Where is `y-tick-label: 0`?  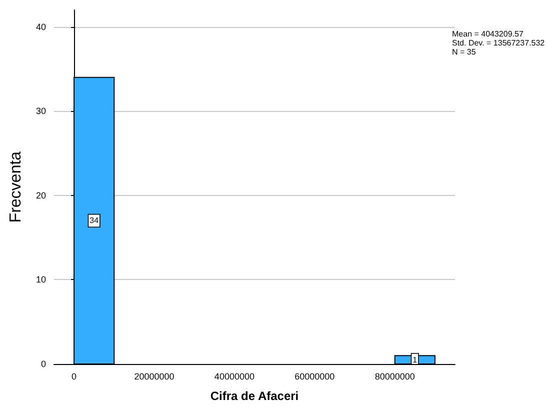 y-tick-label: 0 is located at coordinates (43, 364).